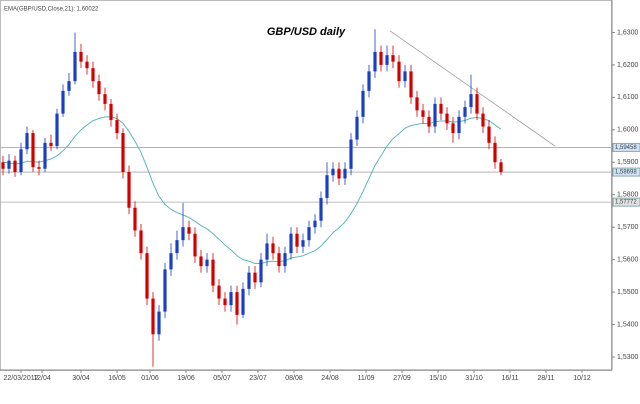  What do you see at coordinates (628, 130) in the screenshot?
I see `y-tick-label: 1,6000` at bounding box center [628, 130].